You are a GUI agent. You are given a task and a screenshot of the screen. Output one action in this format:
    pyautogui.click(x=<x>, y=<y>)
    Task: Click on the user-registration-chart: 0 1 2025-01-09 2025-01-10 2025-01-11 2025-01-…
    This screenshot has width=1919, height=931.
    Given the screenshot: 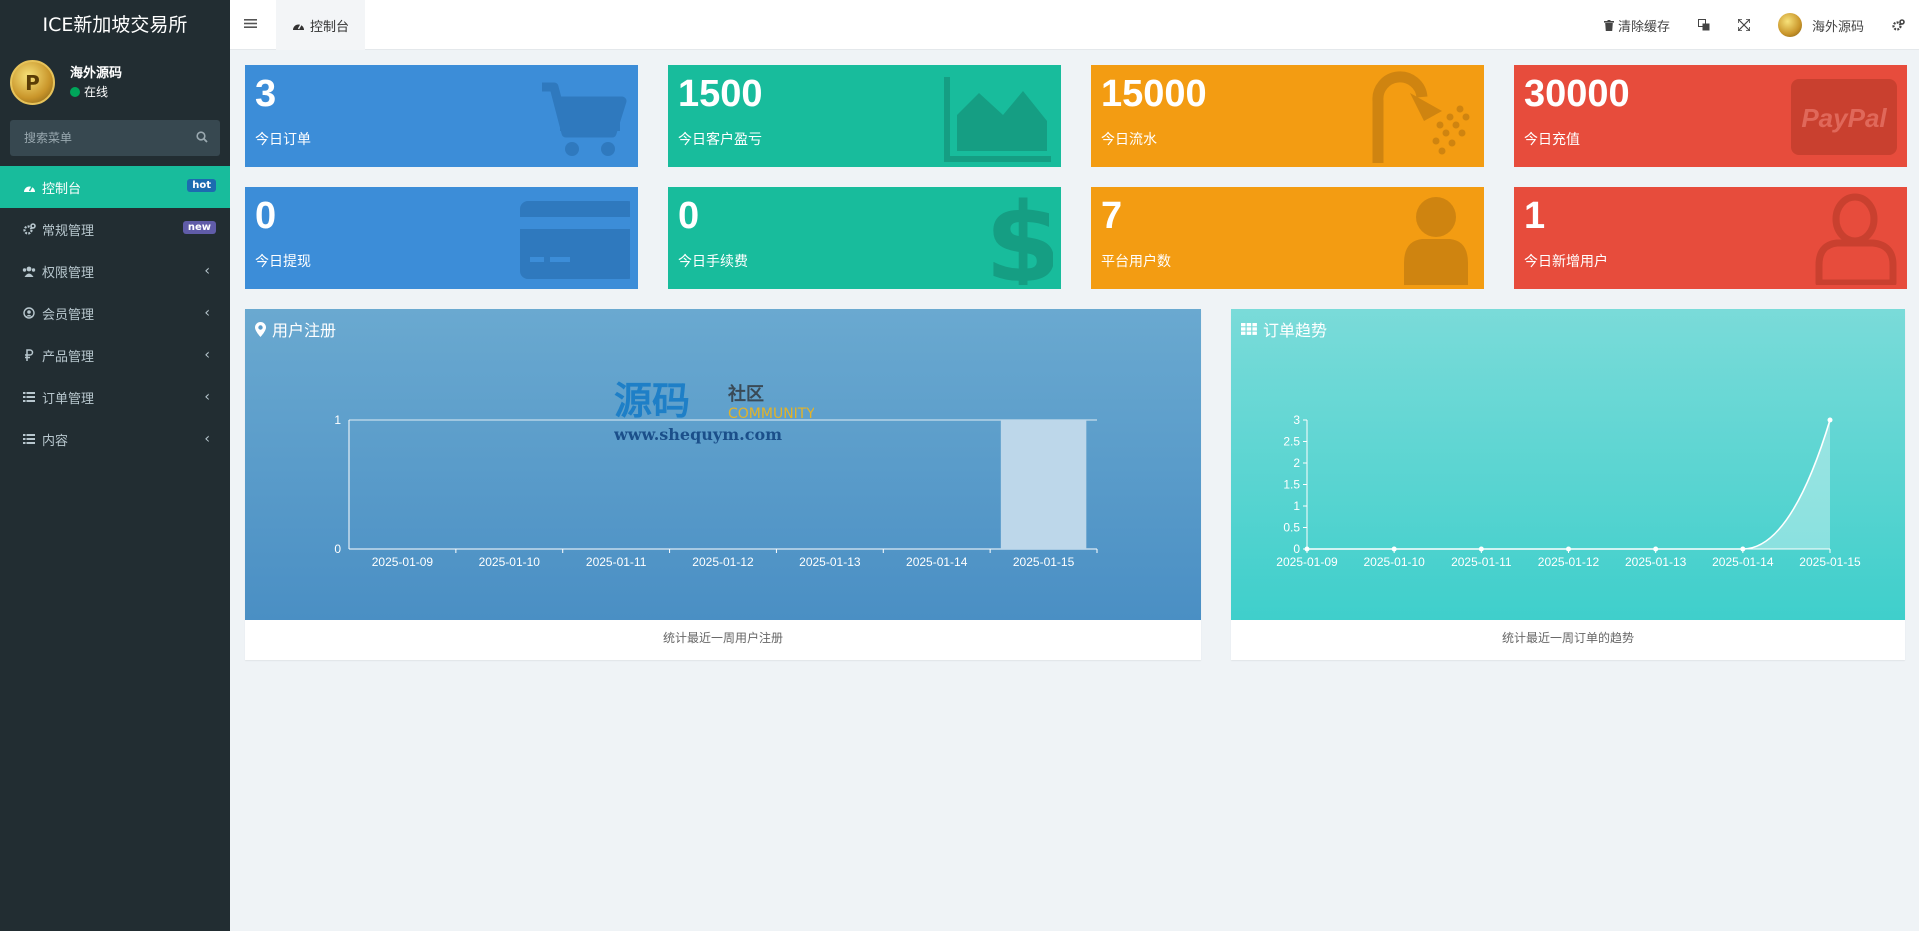 What is the action you would take?
    pyautogui.click(x=716, y=491)
    